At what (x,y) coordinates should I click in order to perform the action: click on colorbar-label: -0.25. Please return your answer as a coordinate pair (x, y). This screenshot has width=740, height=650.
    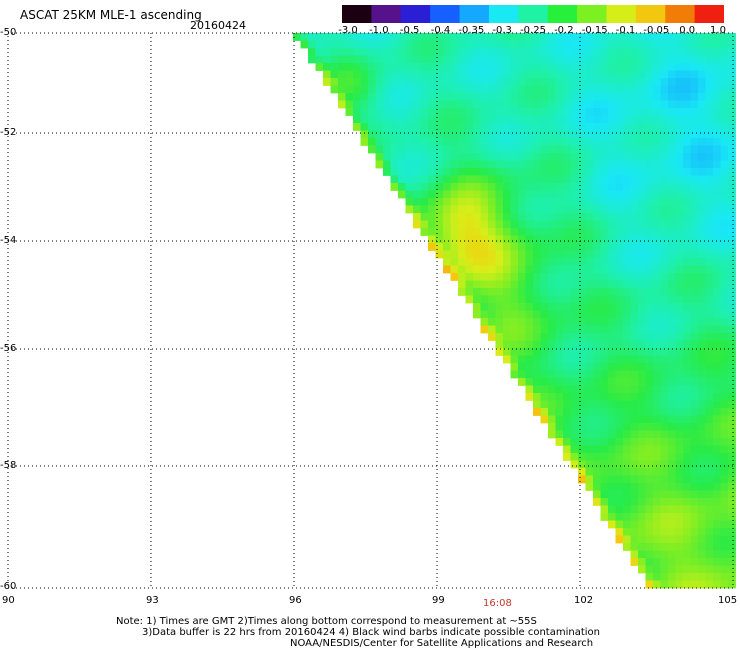
    Looking at the image, I should click on (533, 30).